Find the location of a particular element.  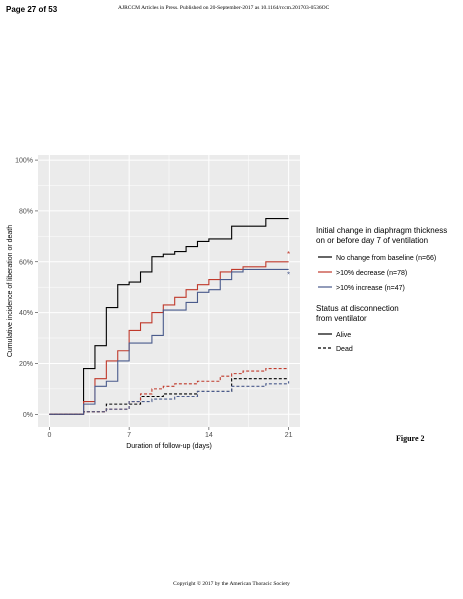

x-tick-label: 21 is located at coordinates (289, 435).